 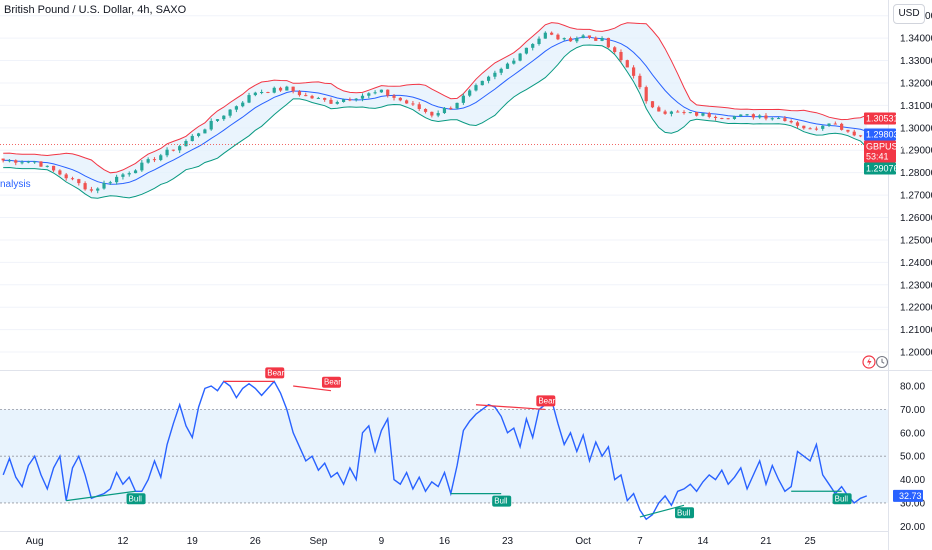 I want to click on clock-icon, so click(x=882, y=362).